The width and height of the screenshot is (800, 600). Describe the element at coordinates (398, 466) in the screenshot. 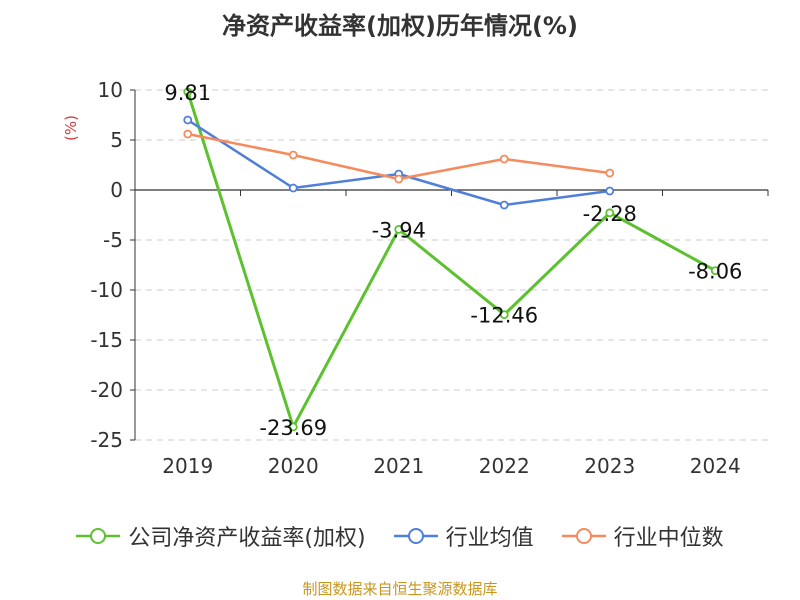

I see `x-tick-label: 2021` at that location.